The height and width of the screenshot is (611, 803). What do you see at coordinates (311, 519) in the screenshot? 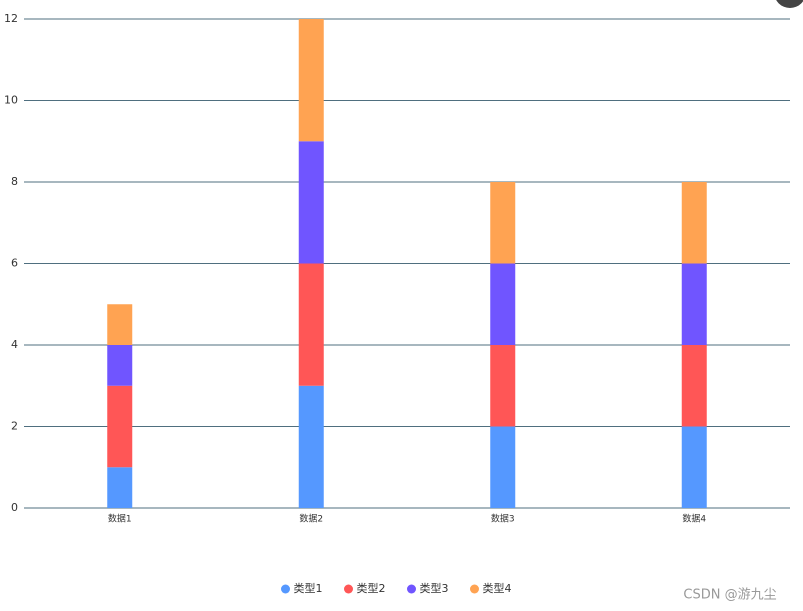
I see `x-tick-label: 数据2` at bounding box center [311, 519].